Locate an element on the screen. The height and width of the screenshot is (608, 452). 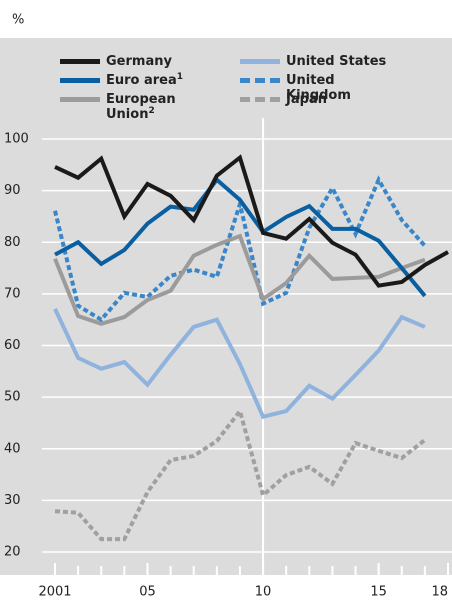
legend-item: Euro area1 is located at coordinates (138, 80).